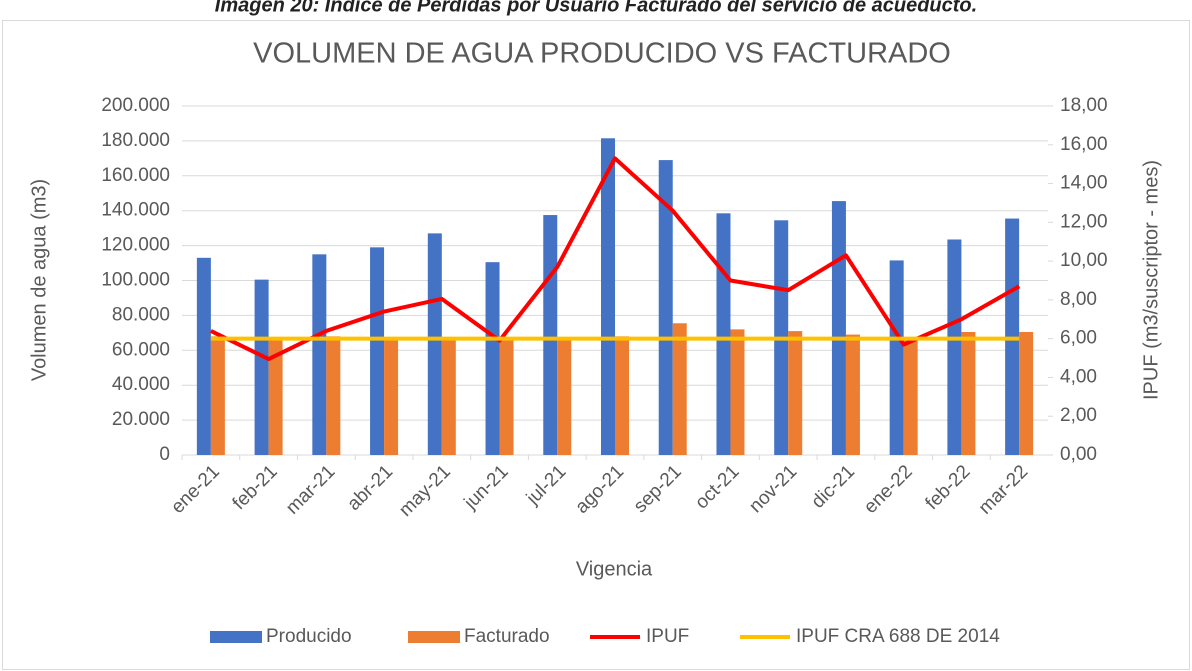 The width and height of the screenshot is (1192, 671). I want to click on x-tick-label: may-21, so click(425, 491).